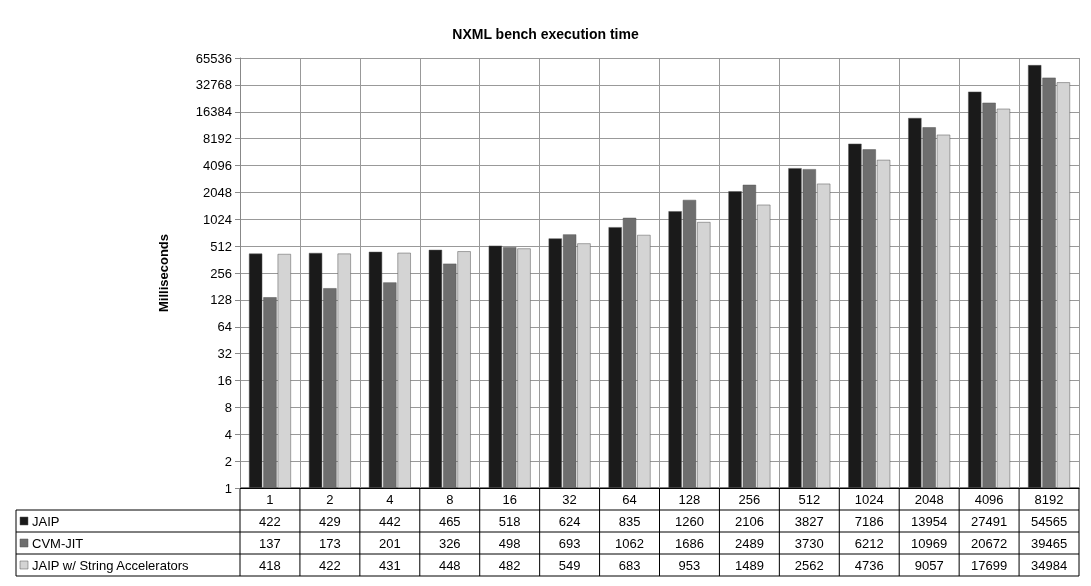 The width and height of the screenshot is (1091, 586). What do you see at coordinates (569, 521) in the screenshot?
I see `data-label: 624` at bounding box center [569, 521].